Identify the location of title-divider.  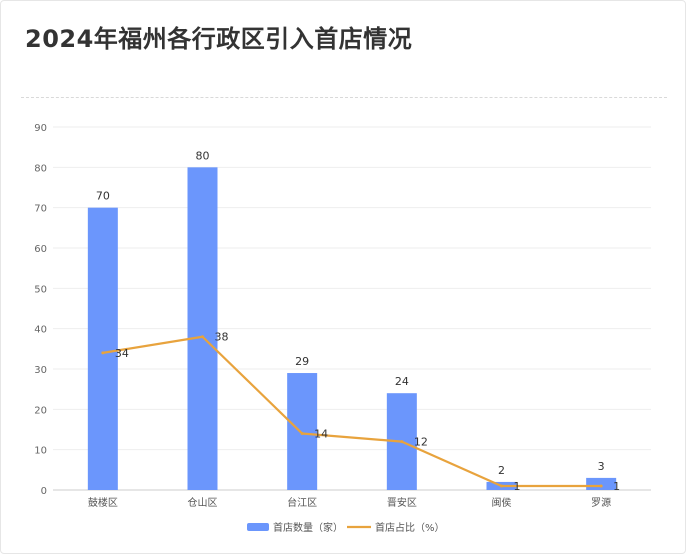
(344, 97).